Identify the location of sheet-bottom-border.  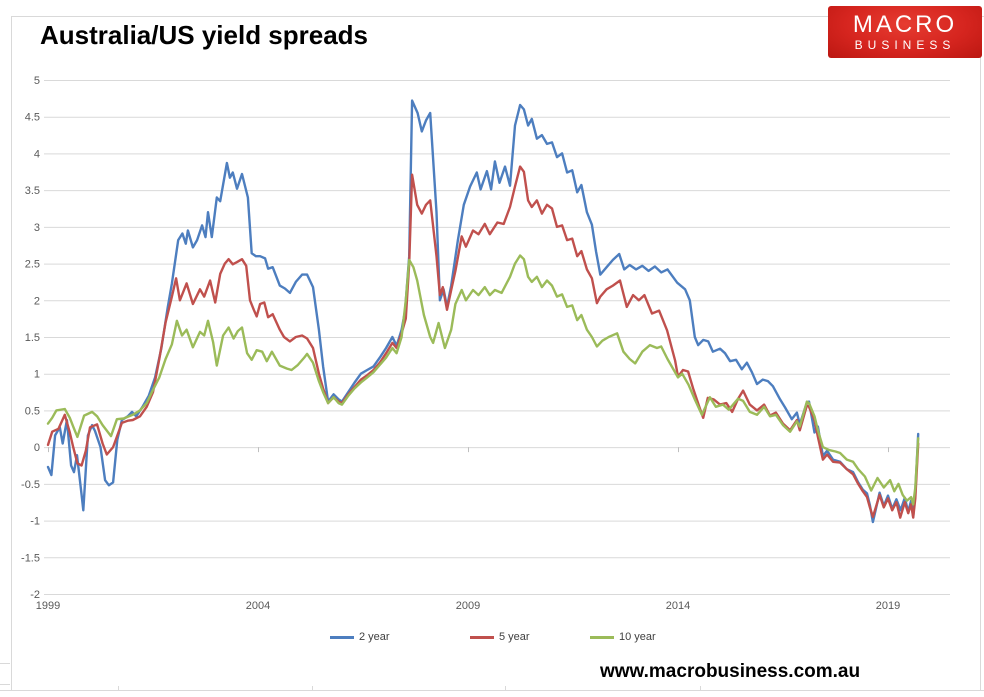
(492, 690).